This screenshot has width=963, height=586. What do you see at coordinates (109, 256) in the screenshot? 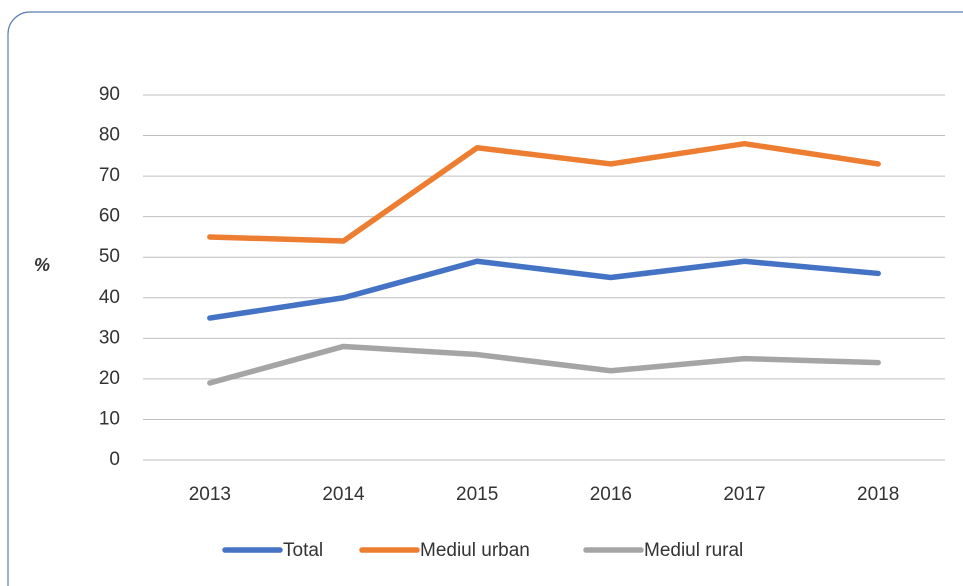
I see `y-tick-label: 50` at bounding box center [109, 256].